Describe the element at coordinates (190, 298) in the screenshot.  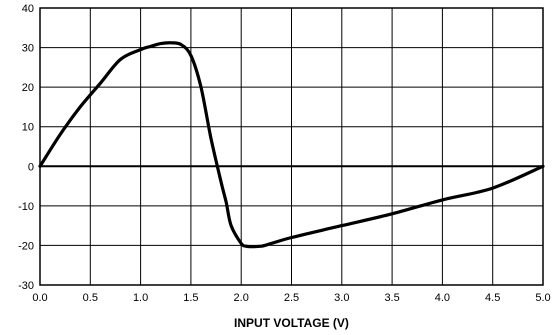
I see `x-tick-label: 1.5` at that location.